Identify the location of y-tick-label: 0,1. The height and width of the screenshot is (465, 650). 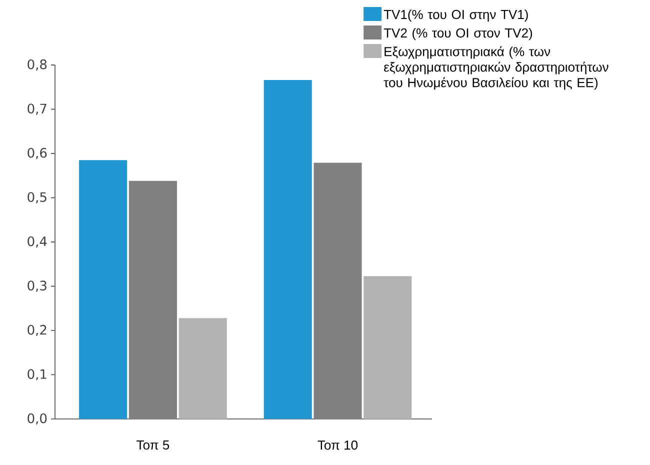
(37, 374).